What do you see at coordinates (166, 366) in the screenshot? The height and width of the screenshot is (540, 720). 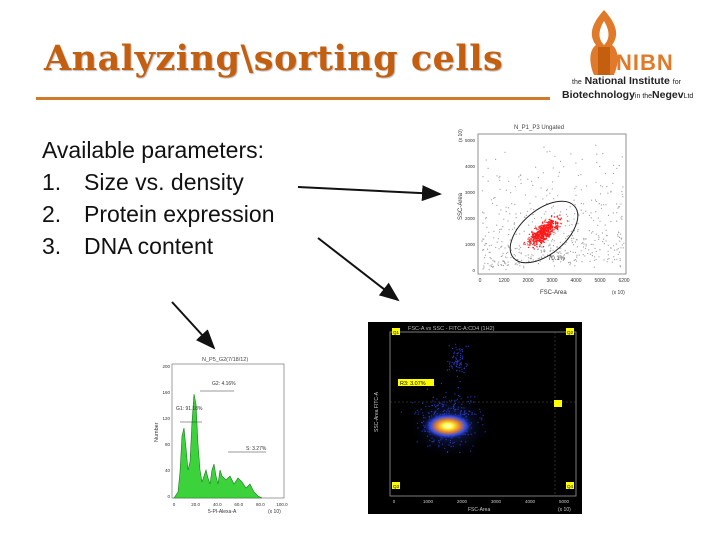 I see `hist-y-tick: 200` at bounding box center [166, 366].